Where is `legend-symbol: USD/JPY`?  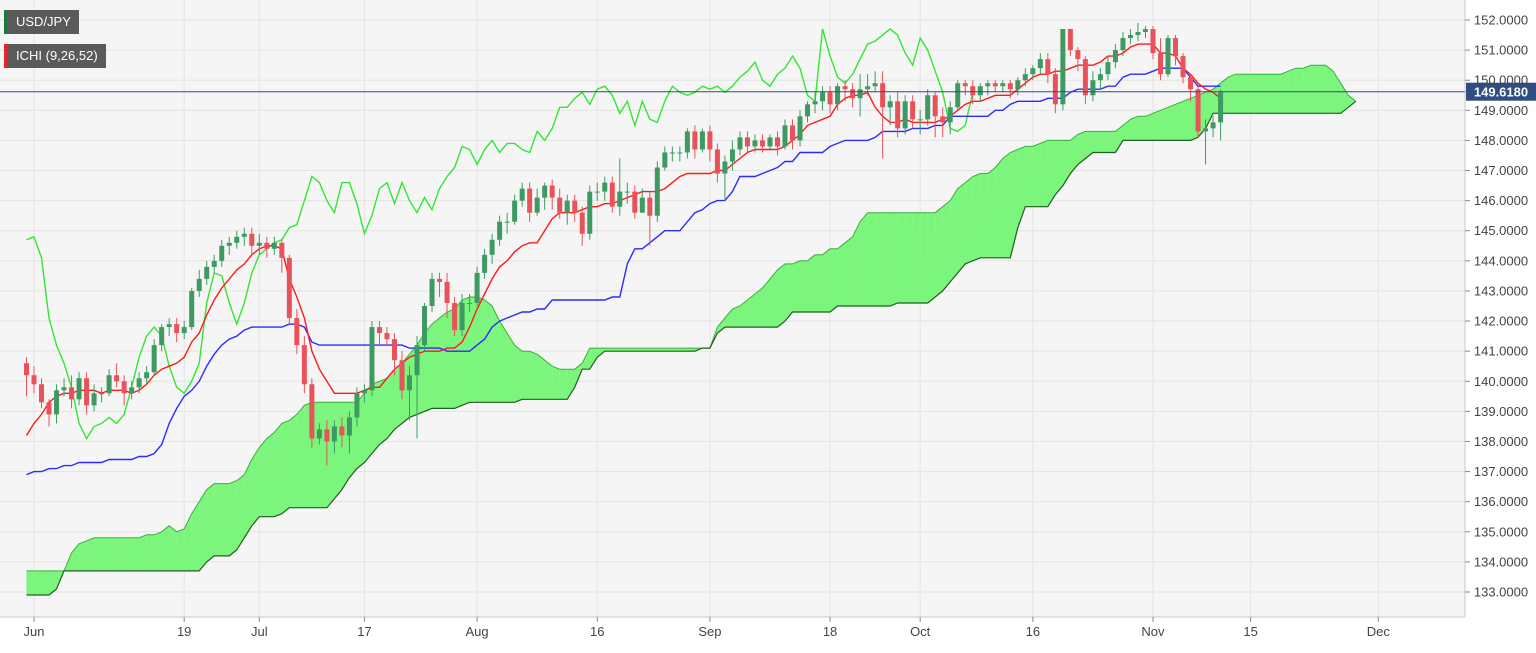
legend-symbol: USD/JPY is located at coordinates (41, 22).